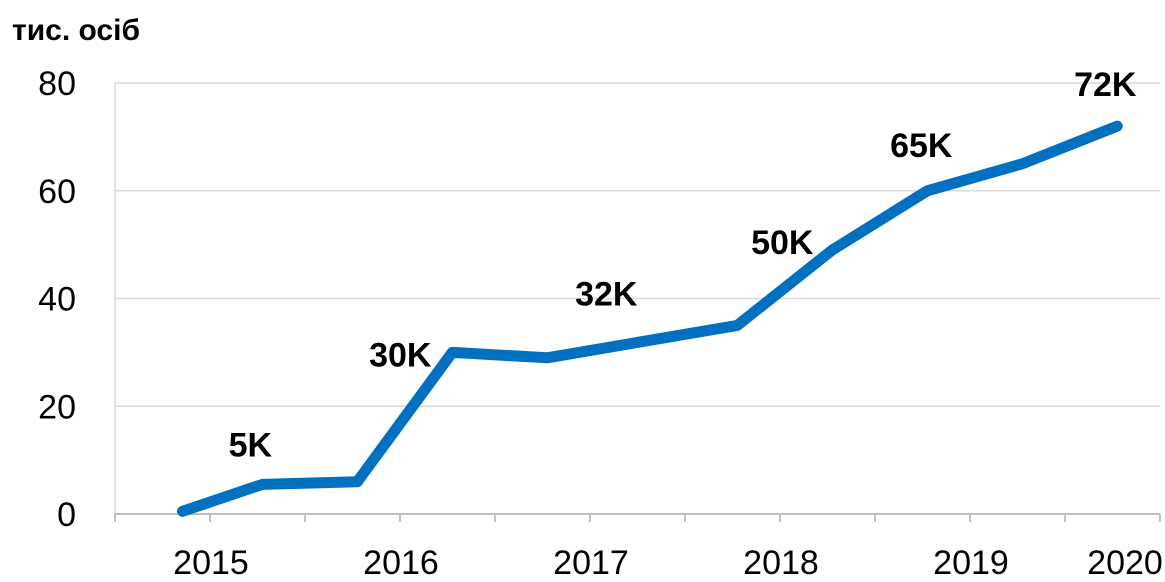  I want to click on data-label: 5K, so click(251, 445).